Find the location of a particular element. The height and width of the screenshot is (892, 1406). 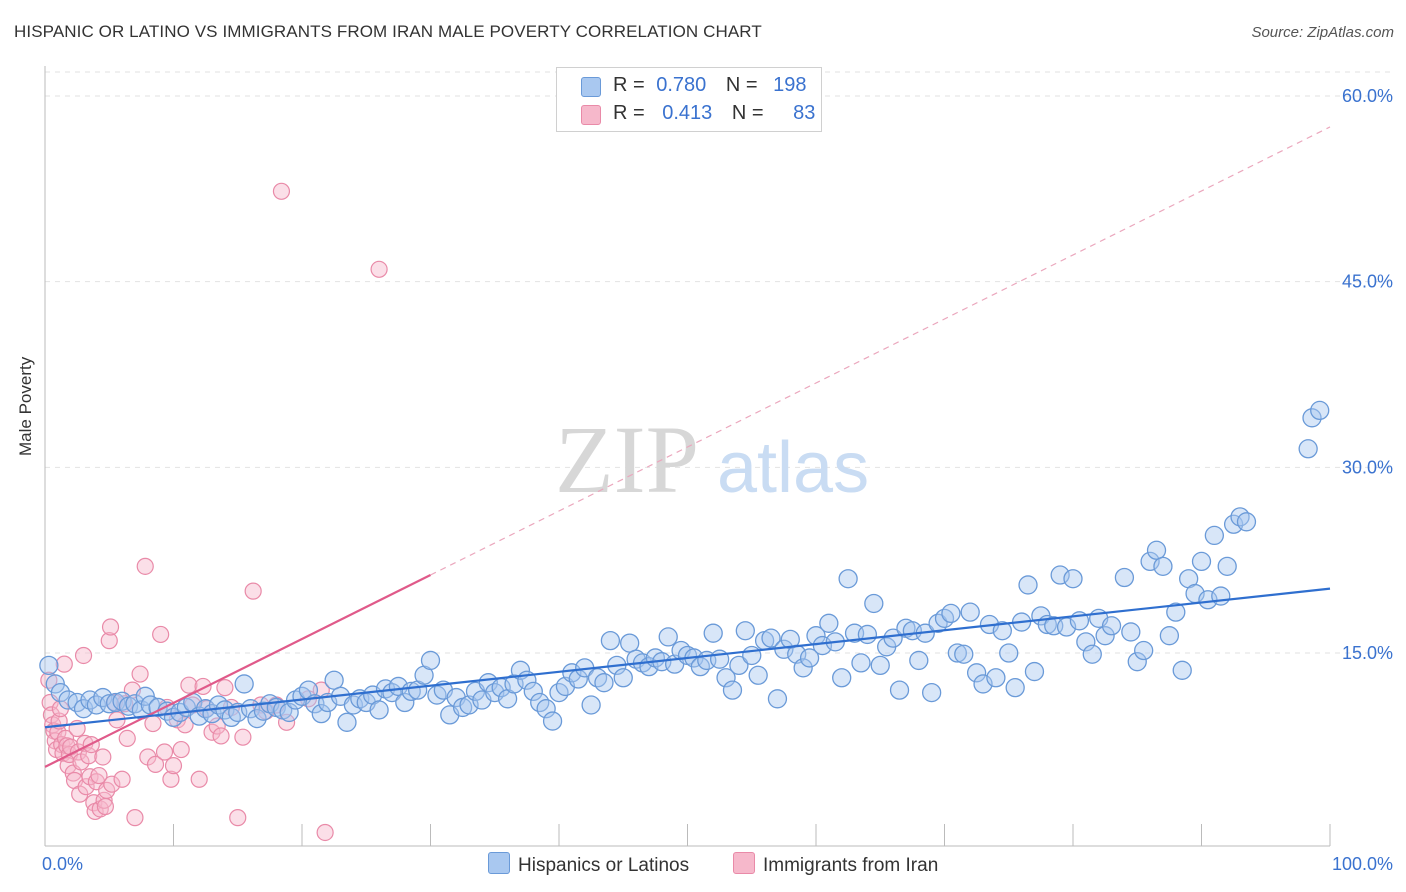

legend-r-label: R = is located at coordinates (629, 113).